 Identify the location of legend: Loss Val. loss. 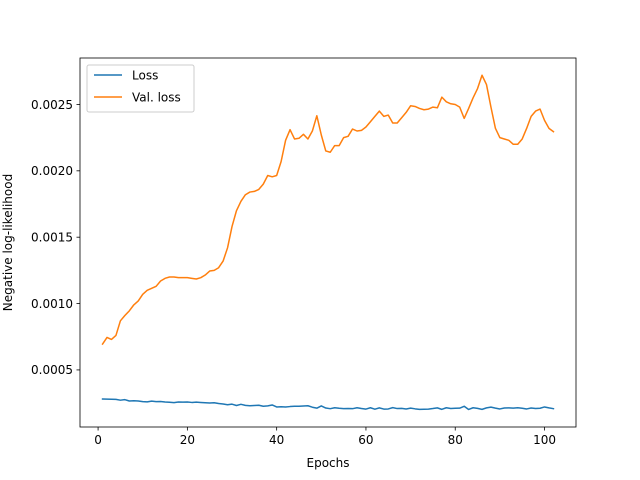
(140, 88).